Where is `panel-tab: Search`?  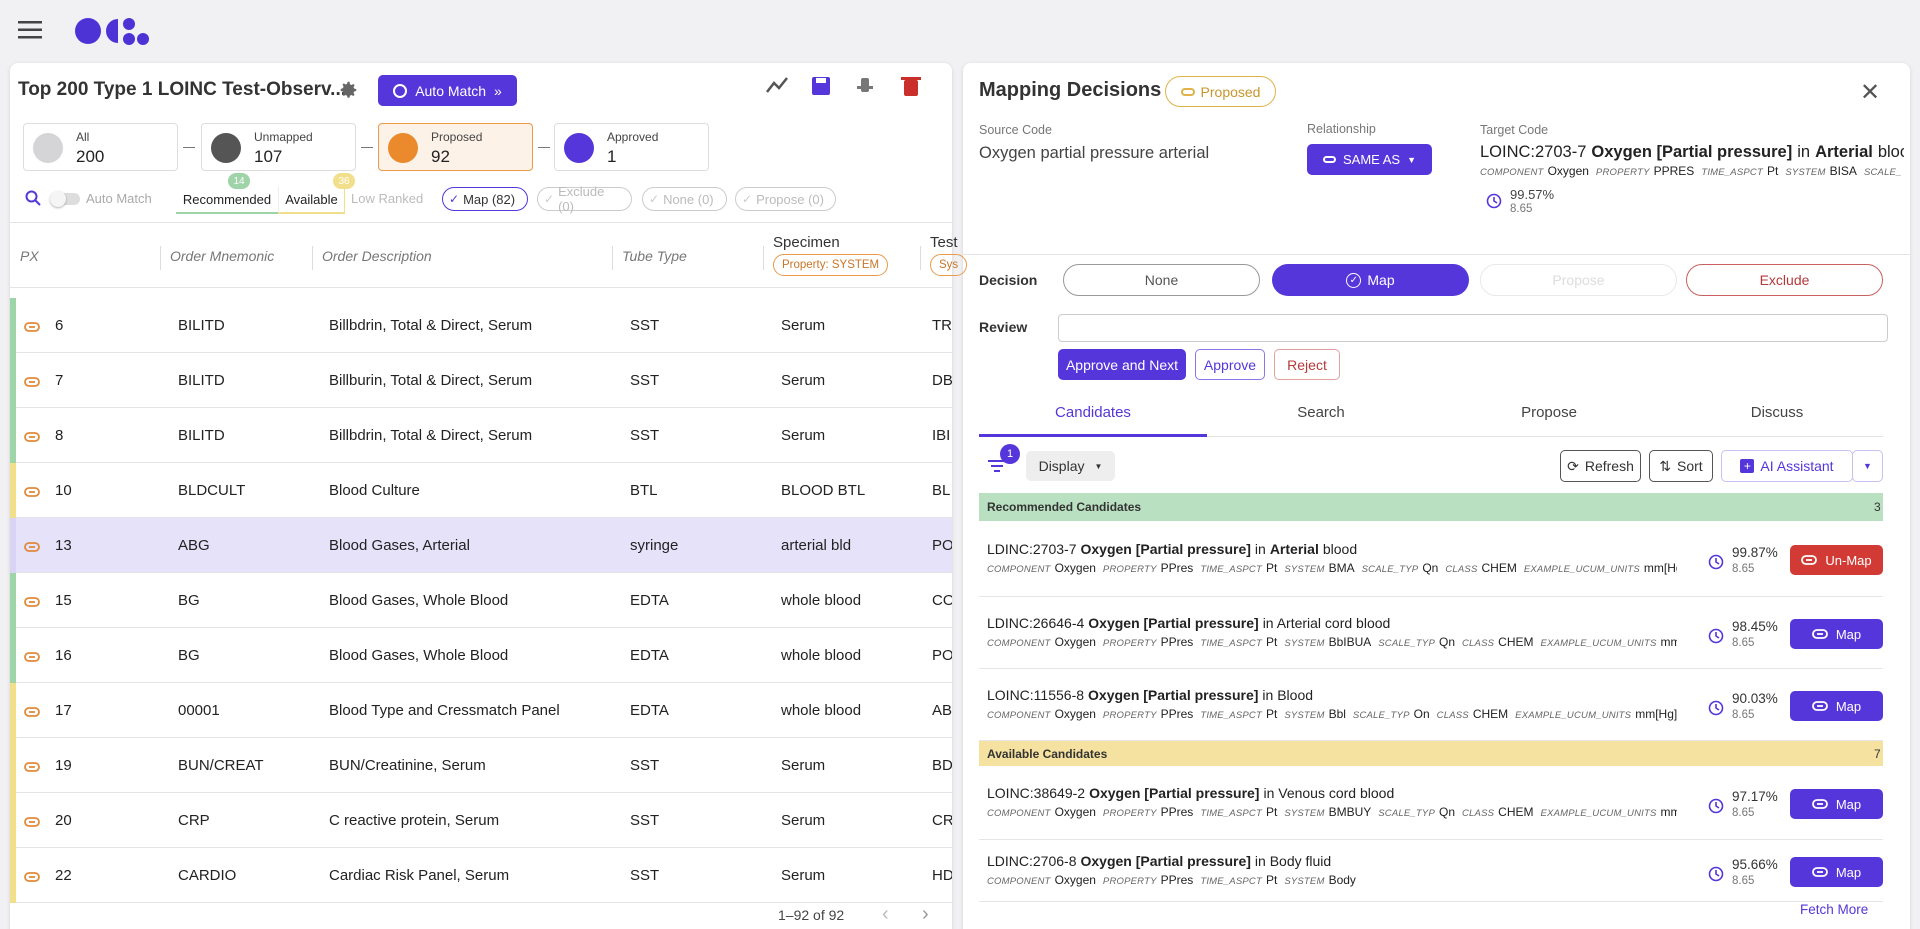 panel-tab: Search is located at coordinates (1321, 412).